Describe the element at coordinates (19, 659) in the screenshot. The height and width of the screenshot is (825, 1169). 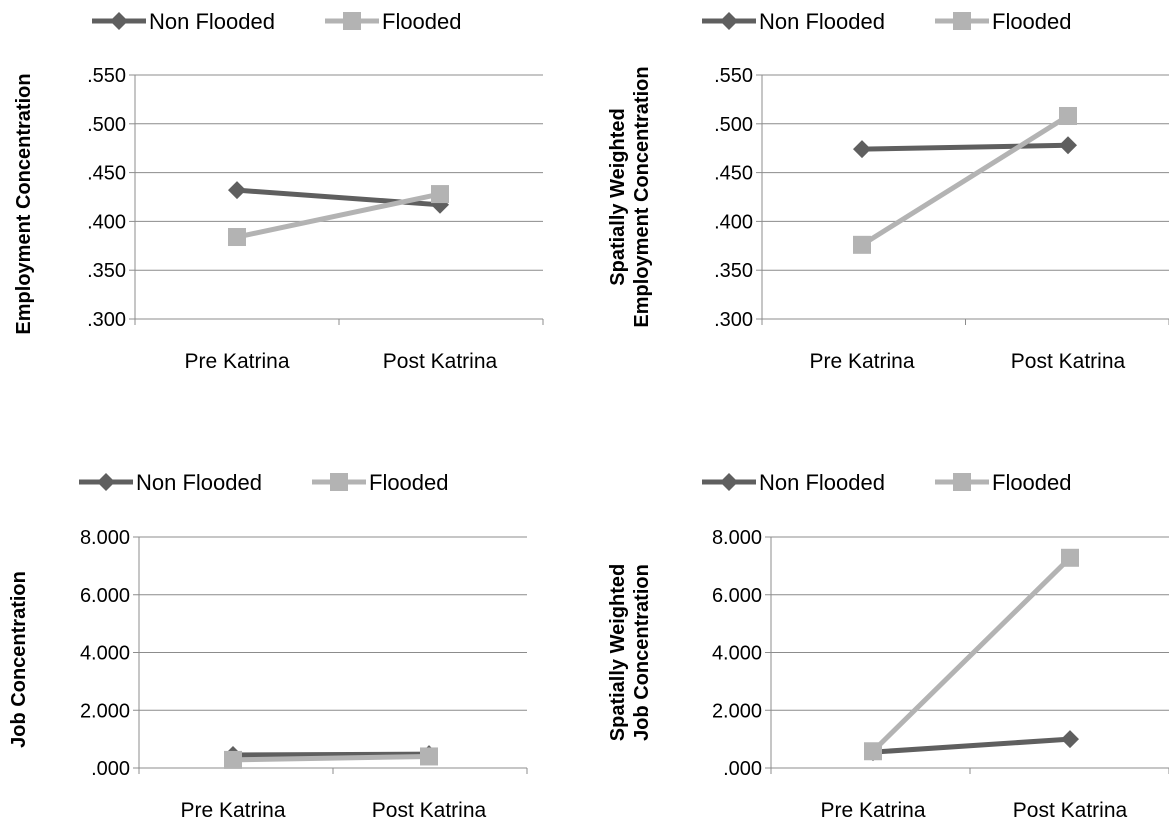
I see `y-axis-label: Job Concentration` at that location.